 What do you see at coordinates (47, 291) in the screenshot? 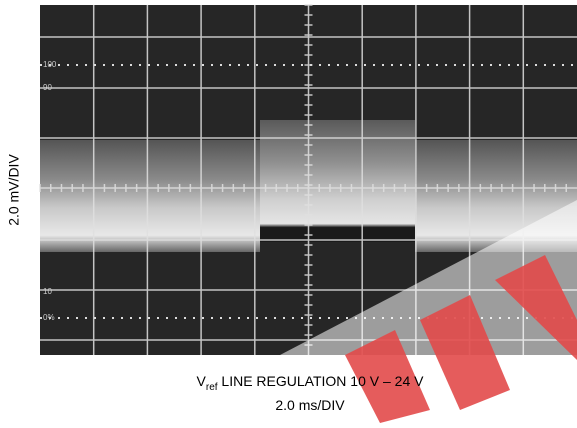
I see `graticule-label: 10` at bounding box center [47, 291].